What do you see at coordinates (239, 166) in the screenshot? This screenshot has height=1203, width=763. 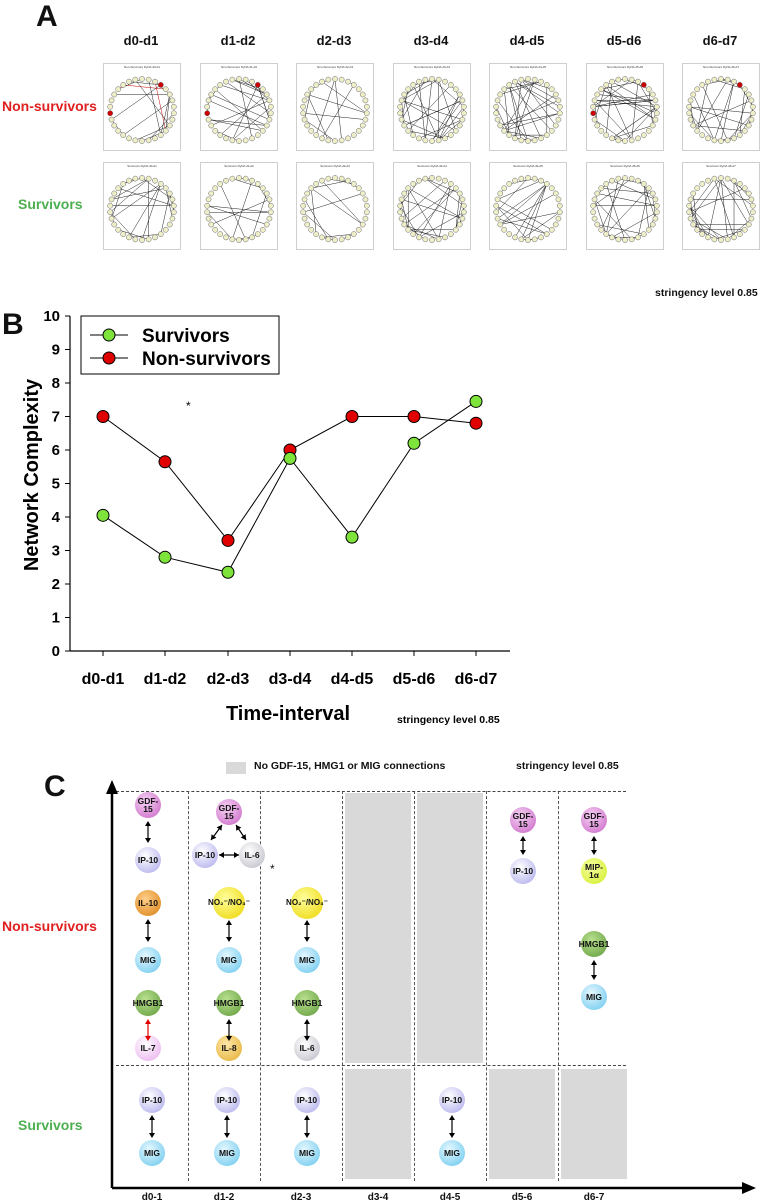 I see `network-subtitle: Survivors DyNA d1-d2` at bounding box center [239, 166].